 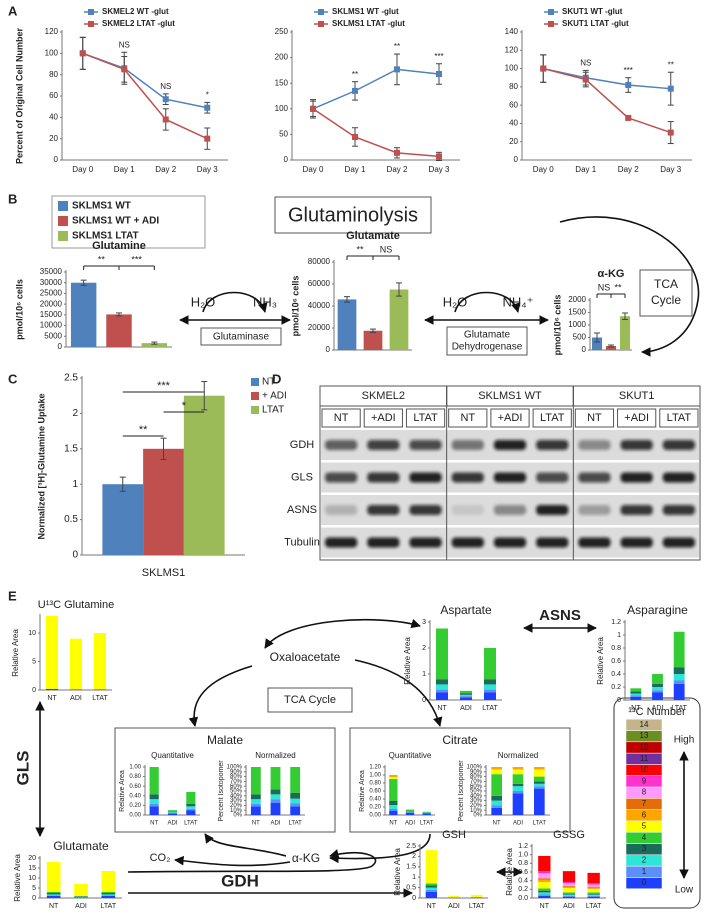 I want to click on y-tick-label: 0.2, so click(x=523, y=889).